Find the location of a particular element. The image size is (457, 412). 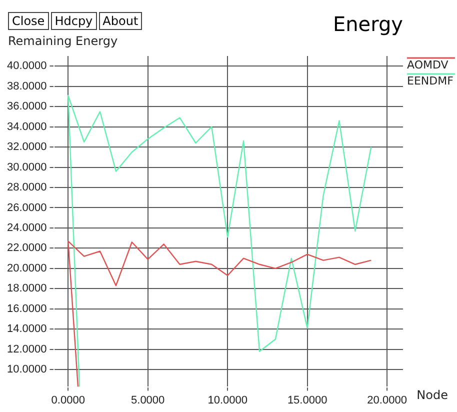

y-tick-label: 36.0000 is located at coordinates (26, 106).